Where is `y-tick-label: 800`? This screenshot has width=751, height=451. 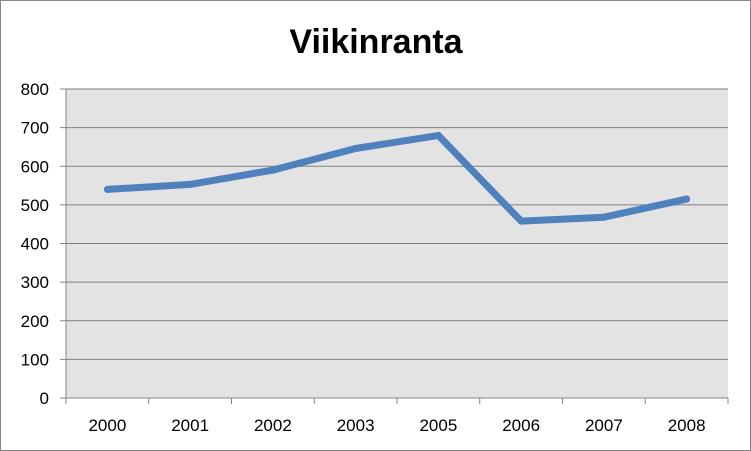 y-tick-label: 800 is located at coordinates (35, 89).